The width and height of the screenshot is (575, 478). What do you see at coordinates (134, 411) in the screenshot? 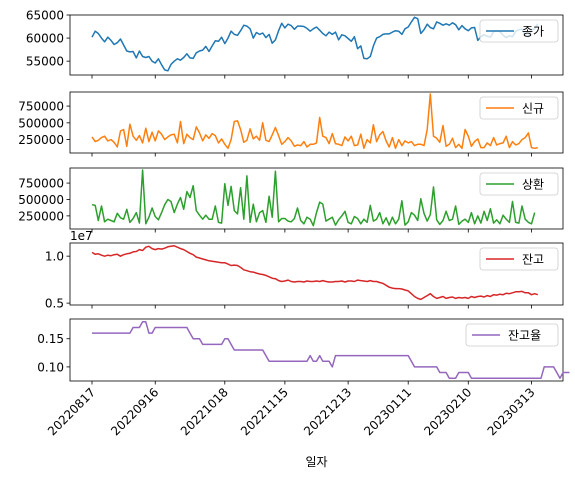
I see `x-tick-label: 20220916` at bounding box center [134, 411].